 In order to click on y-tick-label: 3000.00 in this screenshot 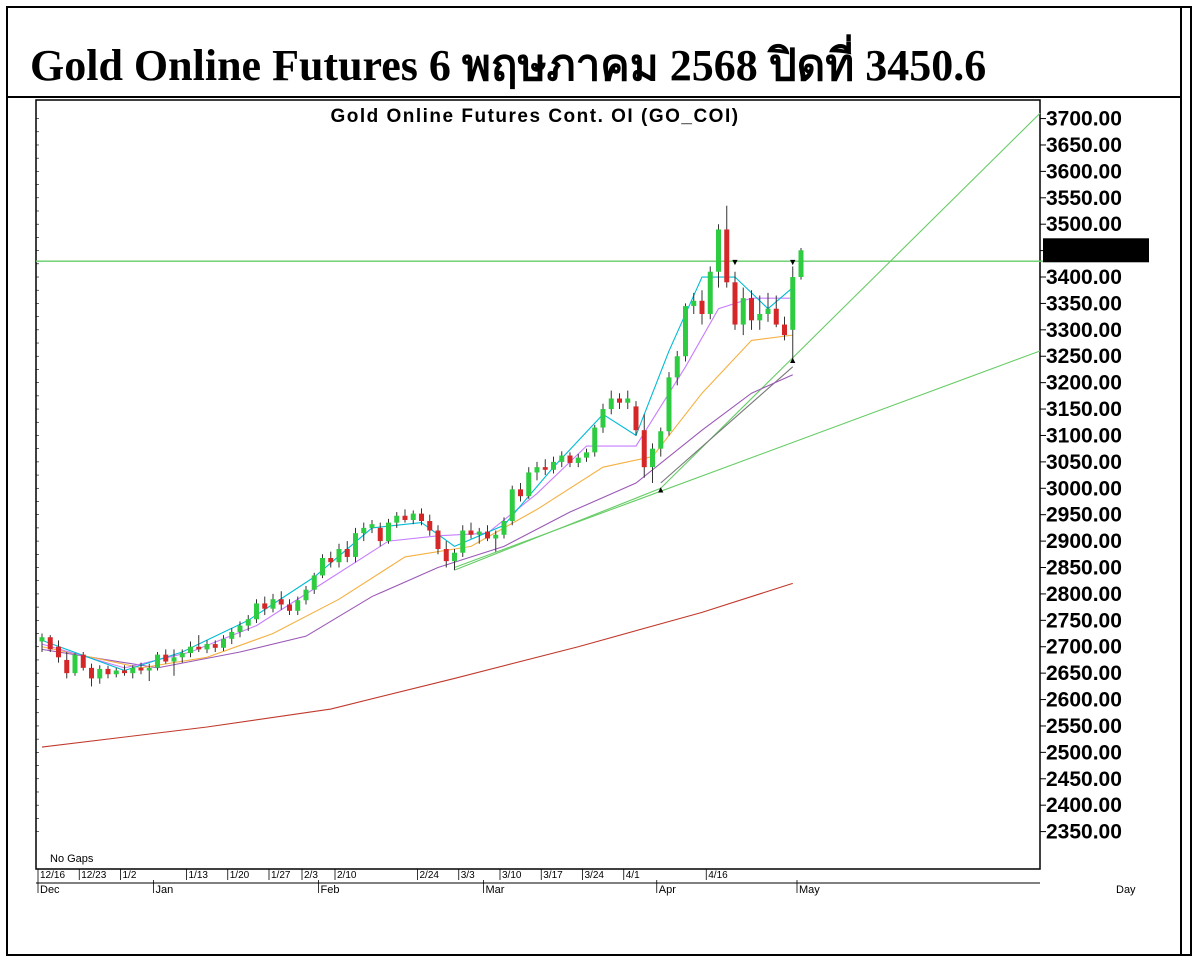, I will do `click(1084, 488)`.